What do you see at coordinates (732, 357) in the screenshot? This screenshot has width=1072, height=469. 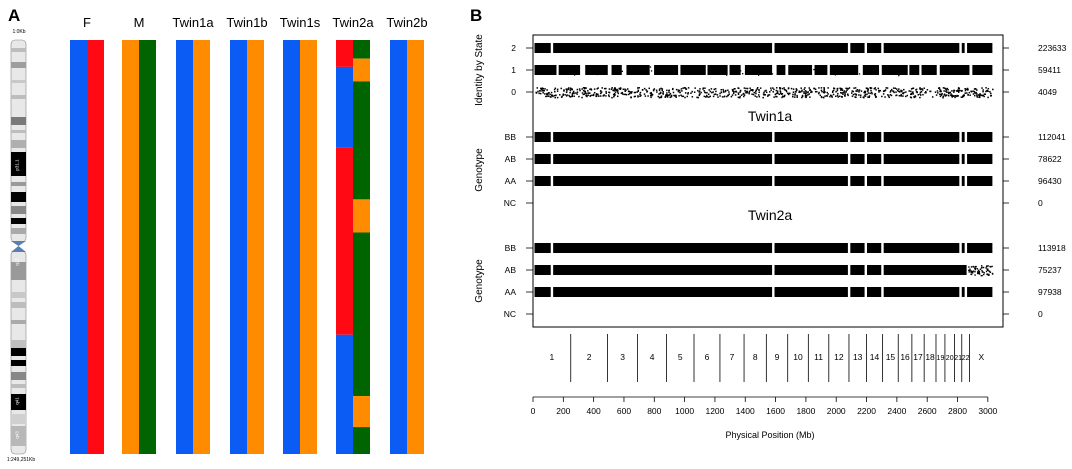 I see `chromosome-label-7: 7` at bounding box center [732, 357].